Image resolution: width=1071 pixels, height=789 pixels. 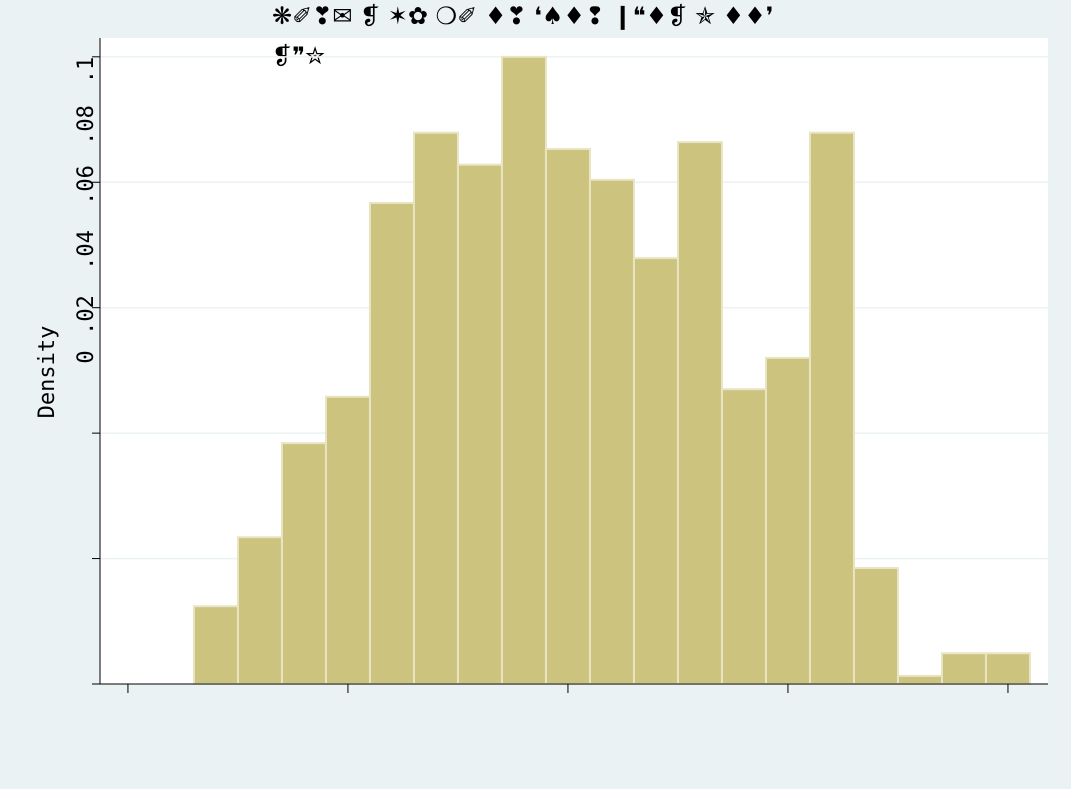 What do you see at coordinates (86, 185) in the screenshot?
I see `y-tick-label: .06` at bounding box center [86, 185].